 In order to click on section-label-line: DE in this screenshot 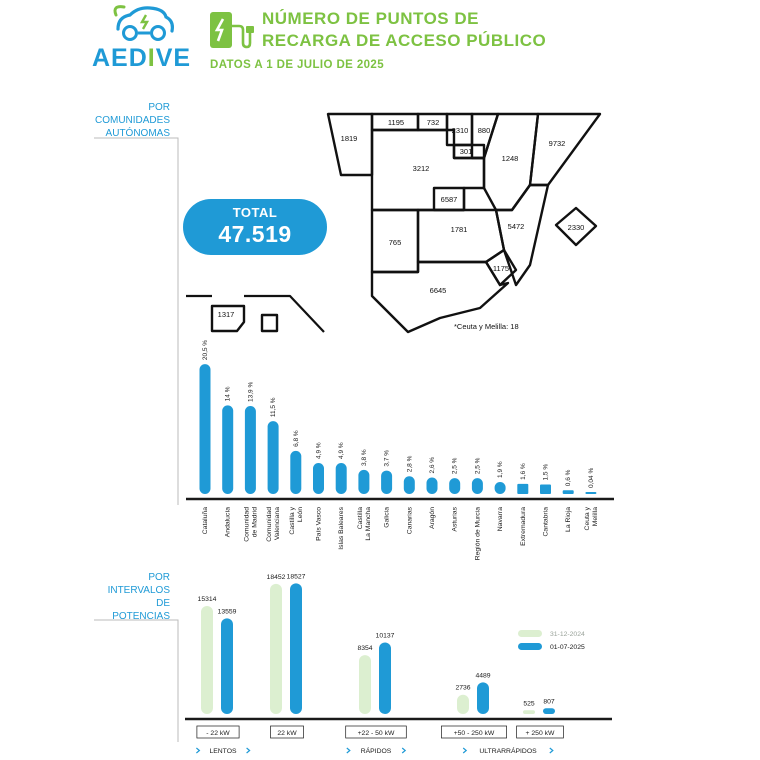, I will do `click(163, 603)`.